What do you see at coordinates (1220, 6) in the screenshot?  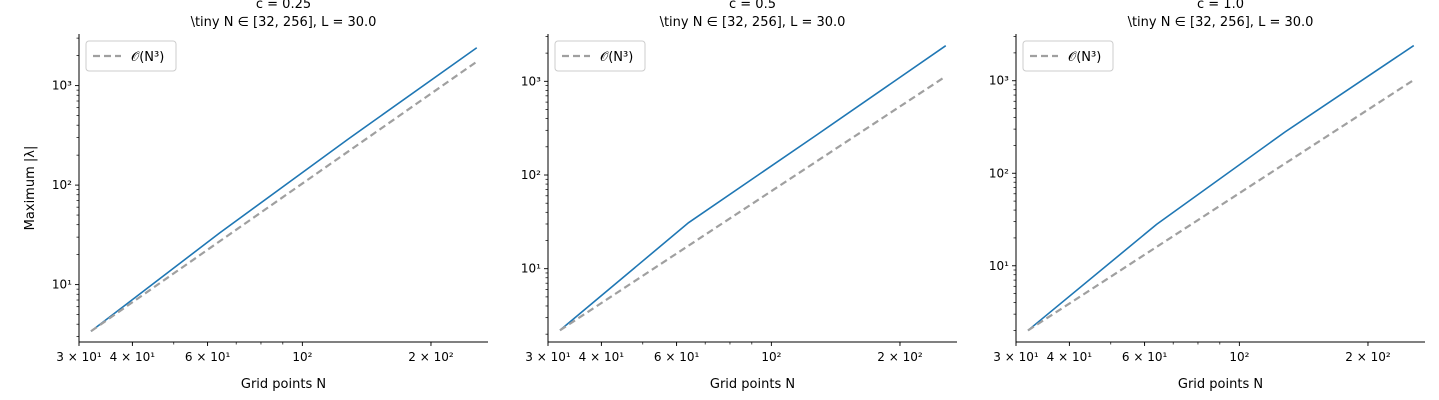 I see `chart-title: c = 1.0` at bounding box center [1220, 6].